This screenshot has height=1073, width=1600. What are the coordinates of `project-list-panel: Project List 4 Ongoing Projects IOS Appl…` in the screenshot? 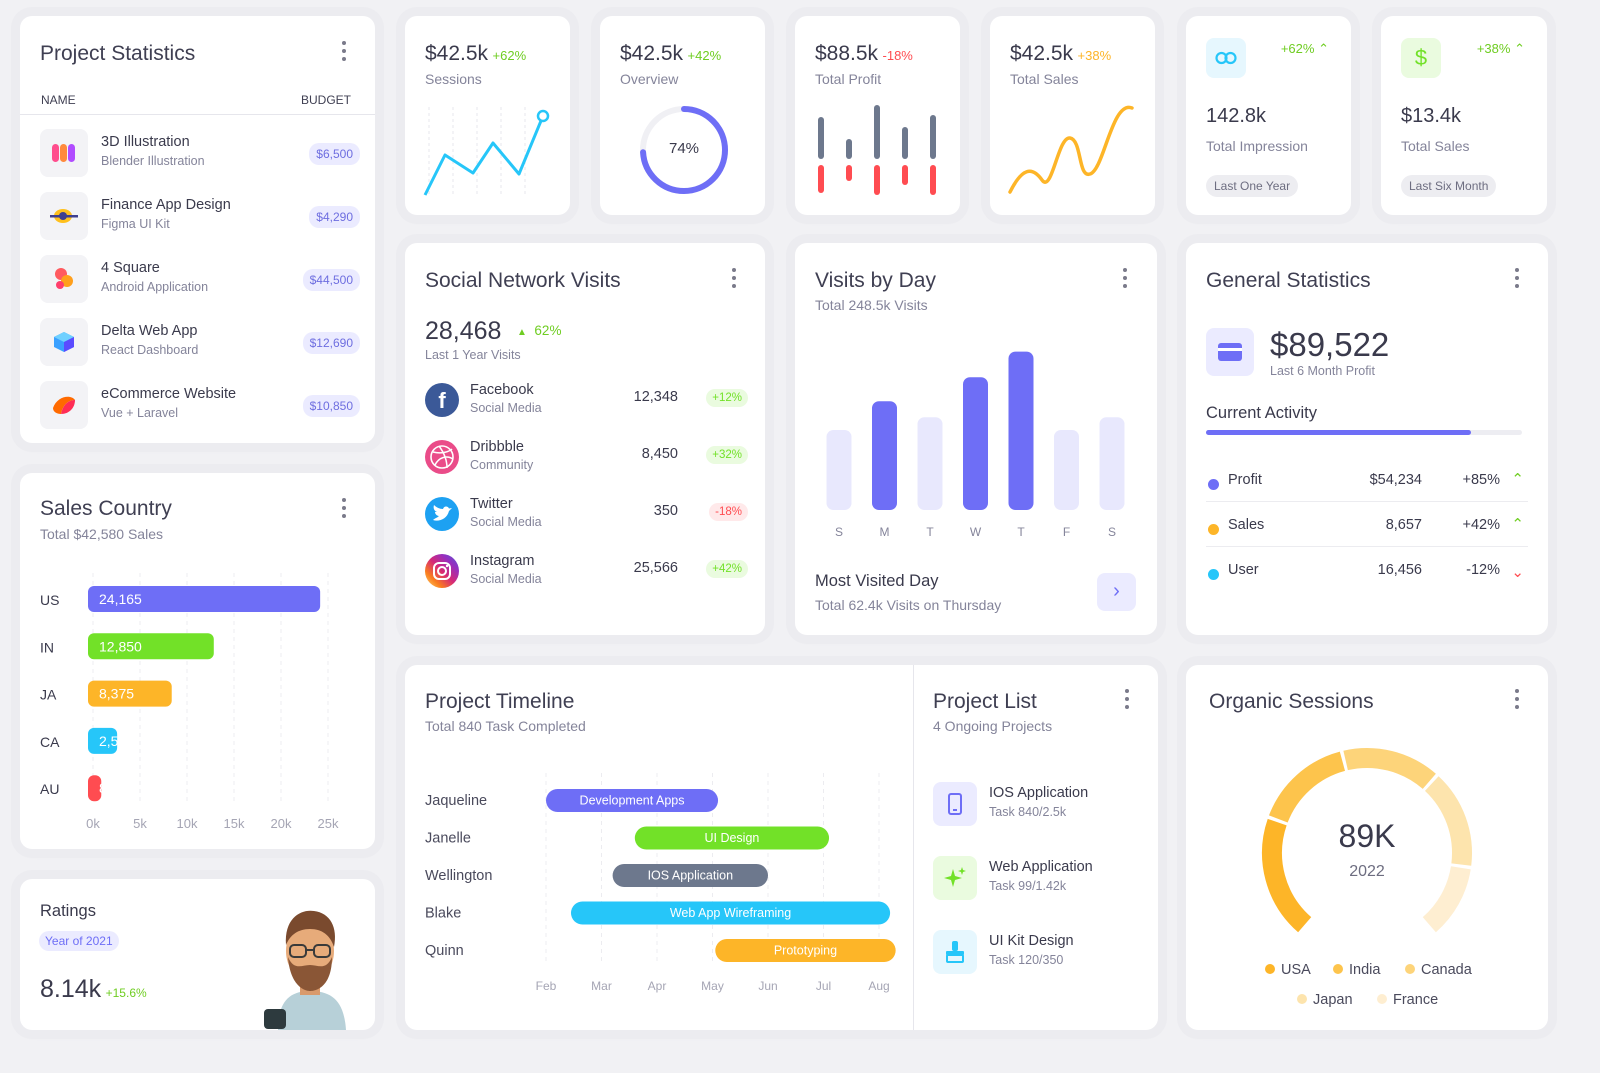 It's located at (1035, 847).